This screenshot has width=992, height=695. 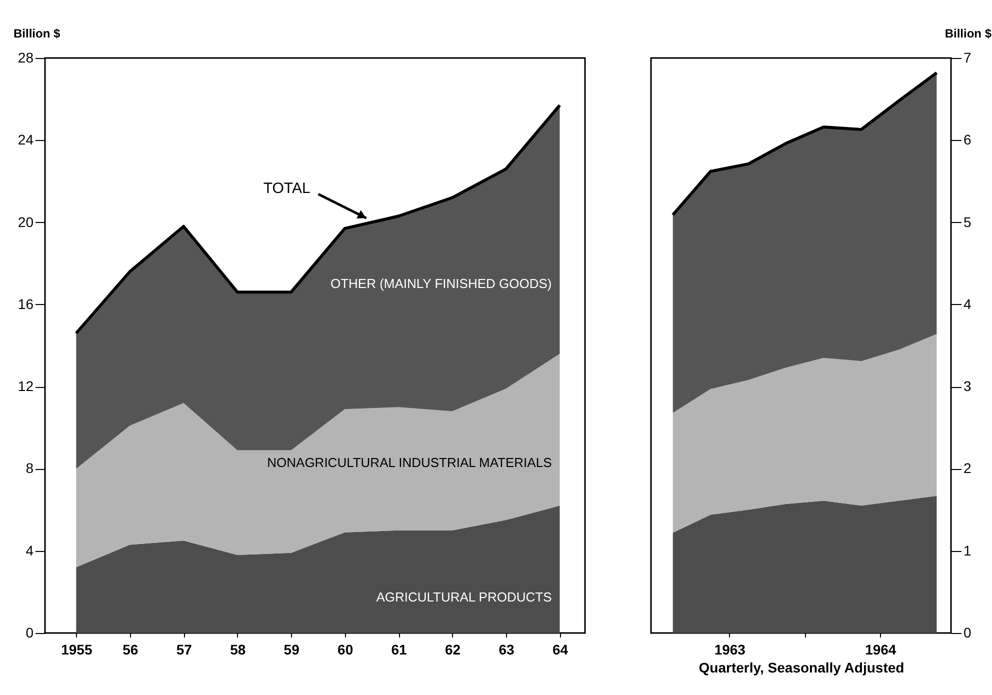 I want to click on y-tick-label: 1, so click(x=968, y=550).